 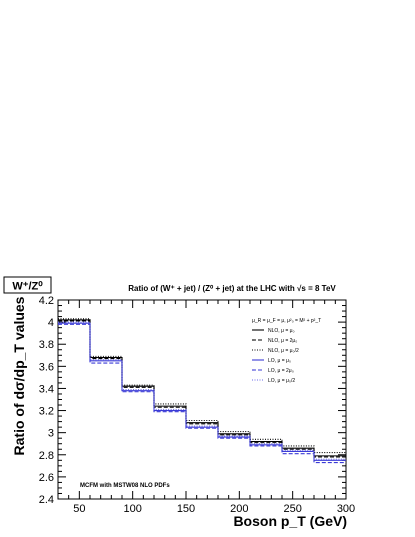 What do you see at coordinates (46, 367) in the screenshot?
I see `y-tick-label: 3.6` at bounding box center [46, 367].